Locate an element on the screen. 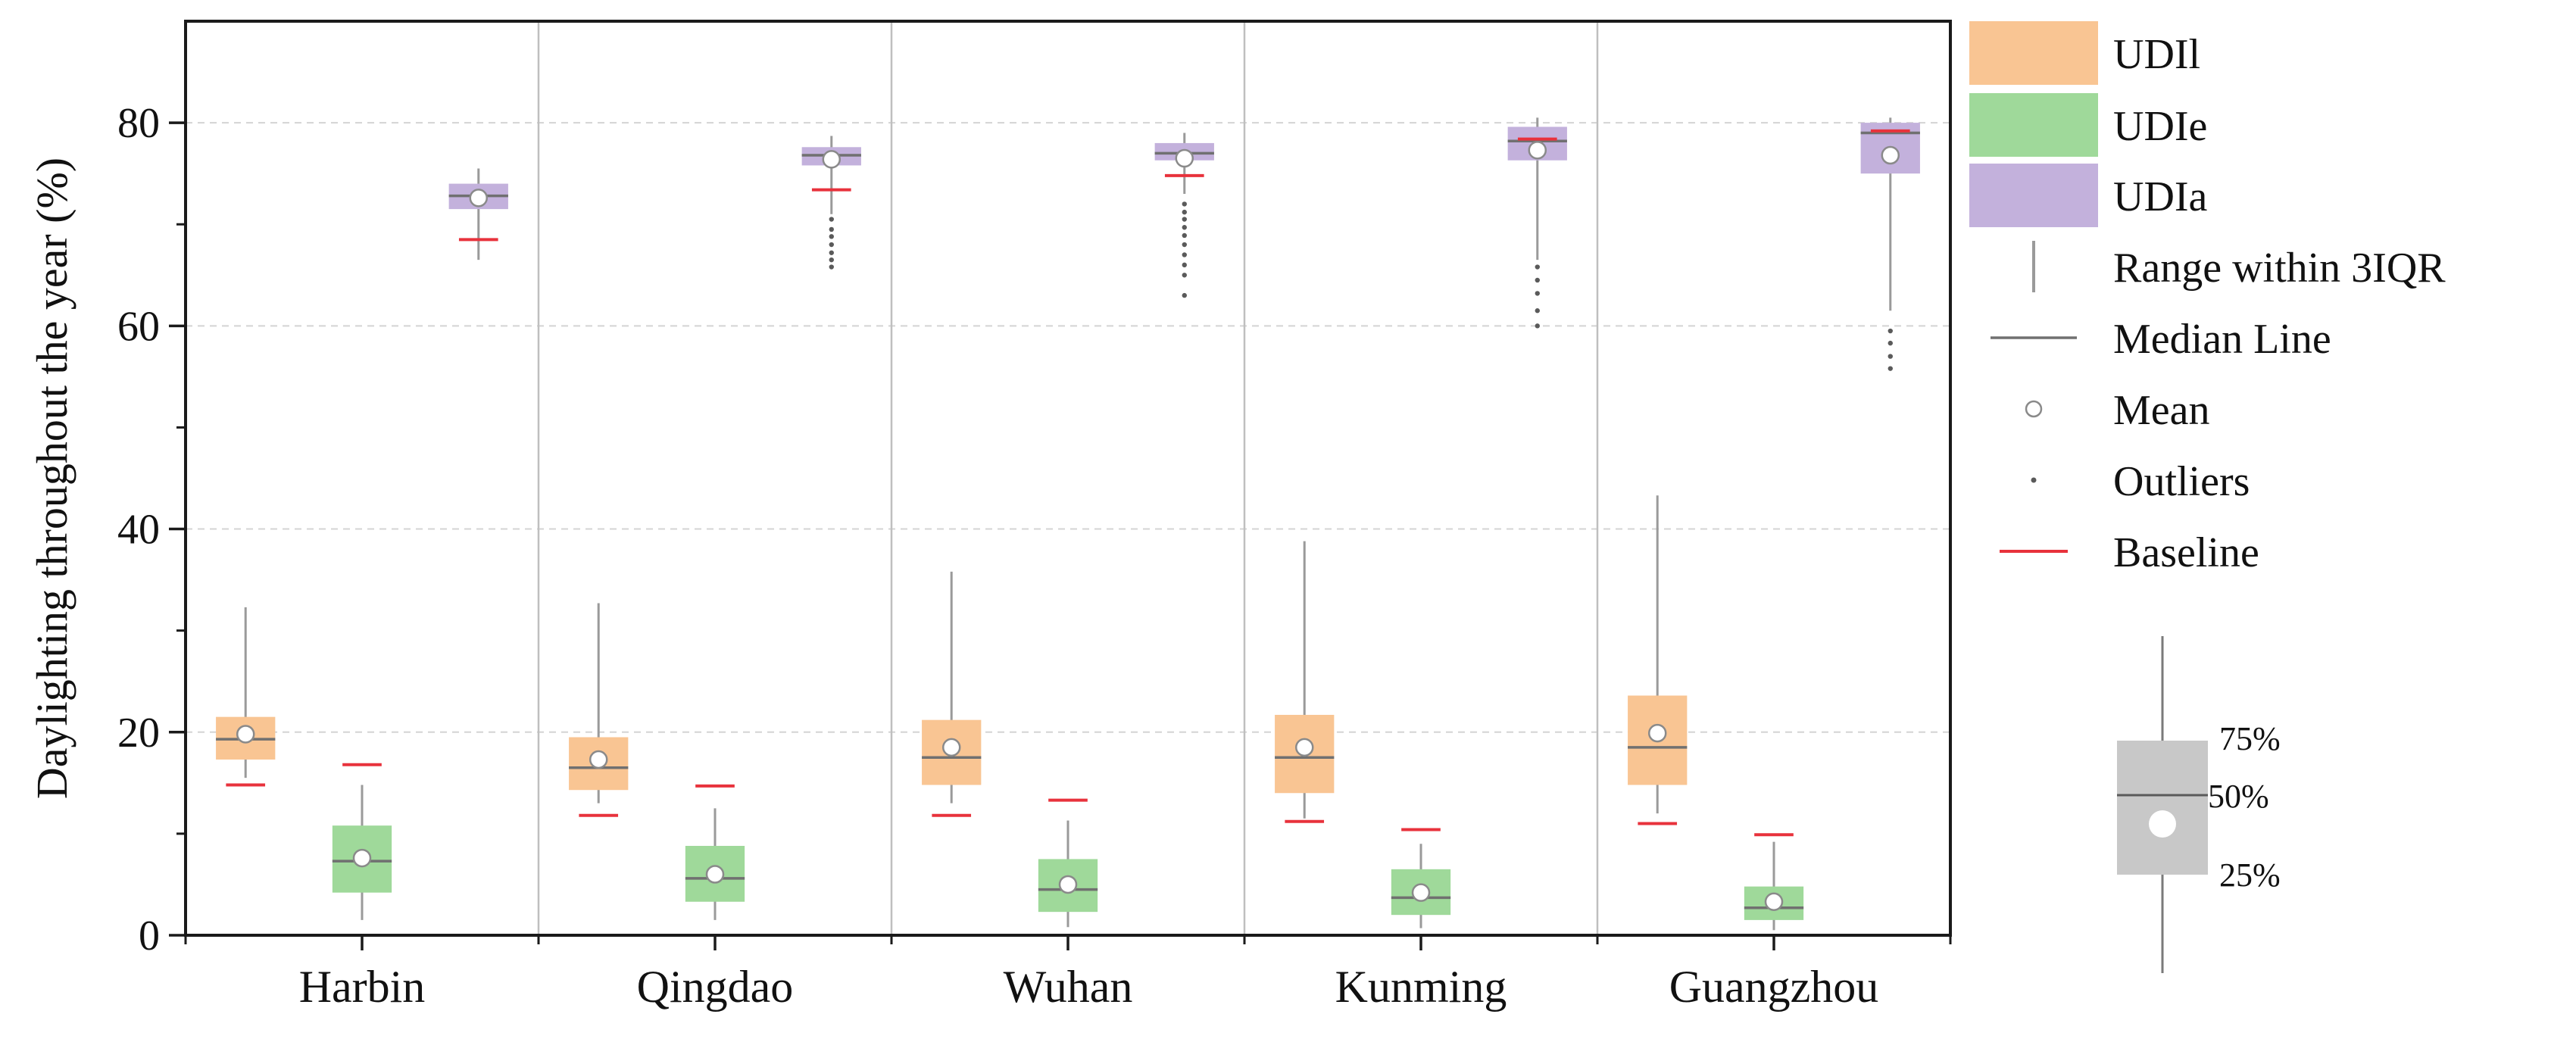 This screenshot has height=1039, width=2576. y-tick-label-0: 0 is located at coordinates (150, 936).